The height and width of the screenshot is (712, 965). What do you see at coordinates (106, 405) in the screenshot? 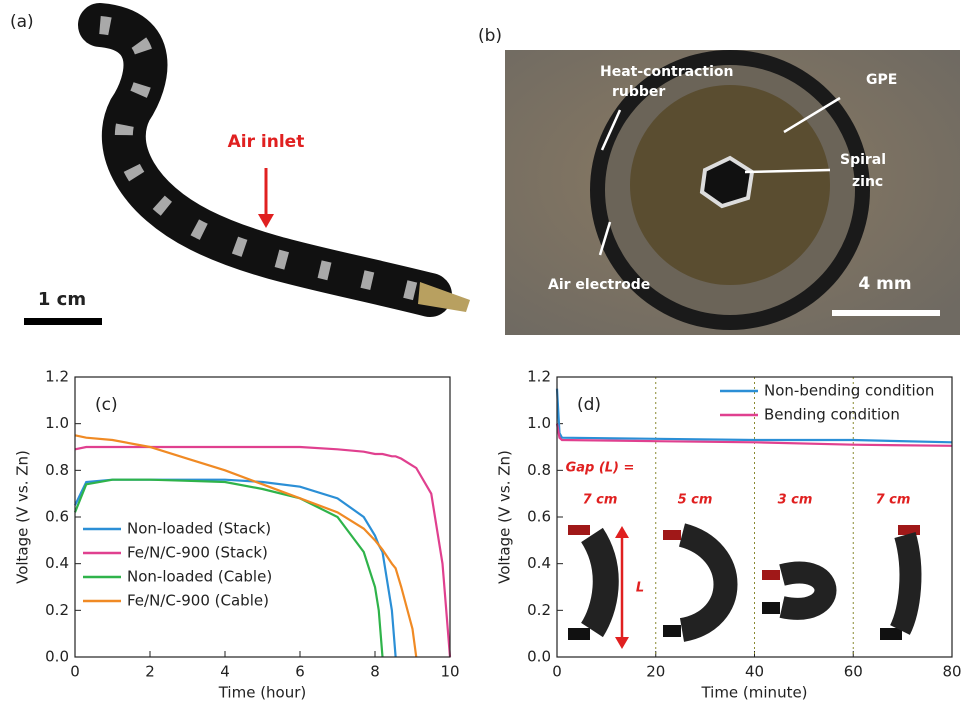
I see `panel-label: (c)` at bounding box center [106, 405].